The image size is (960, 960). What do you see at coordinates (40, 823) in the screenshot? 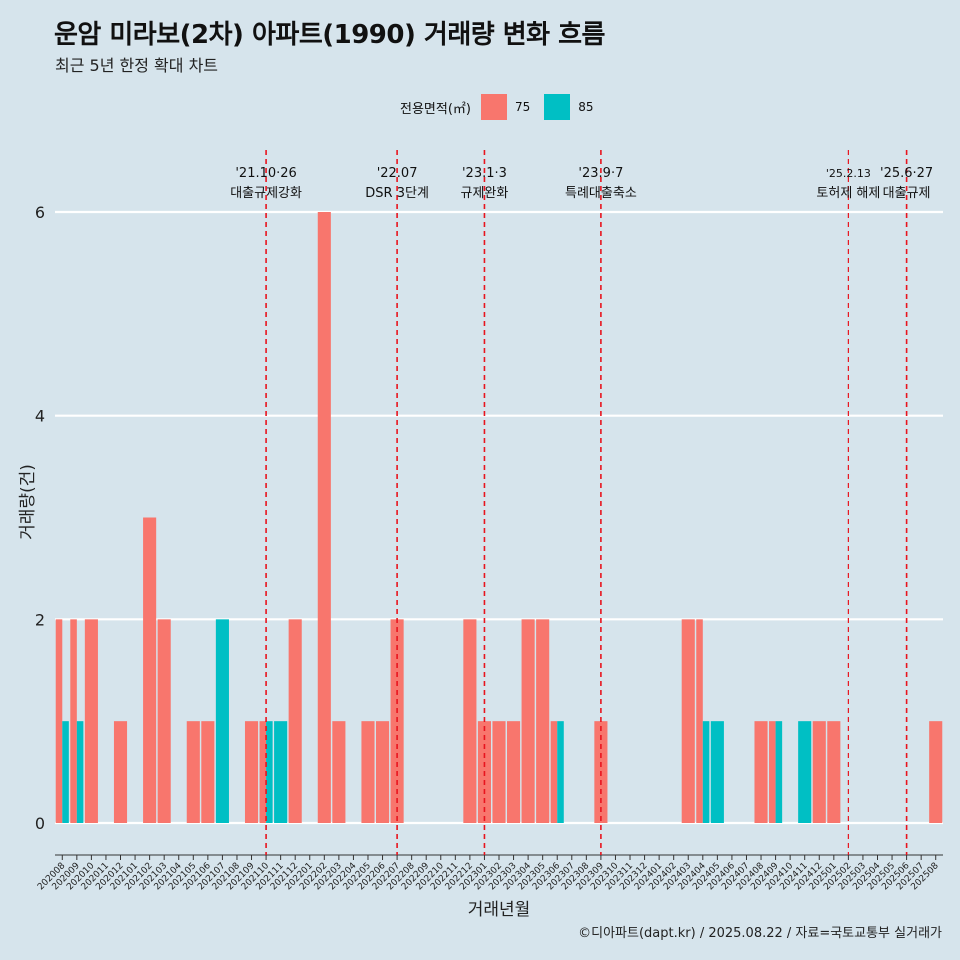
I see `y-tick-label: 0` at bounding box center [40, 823].